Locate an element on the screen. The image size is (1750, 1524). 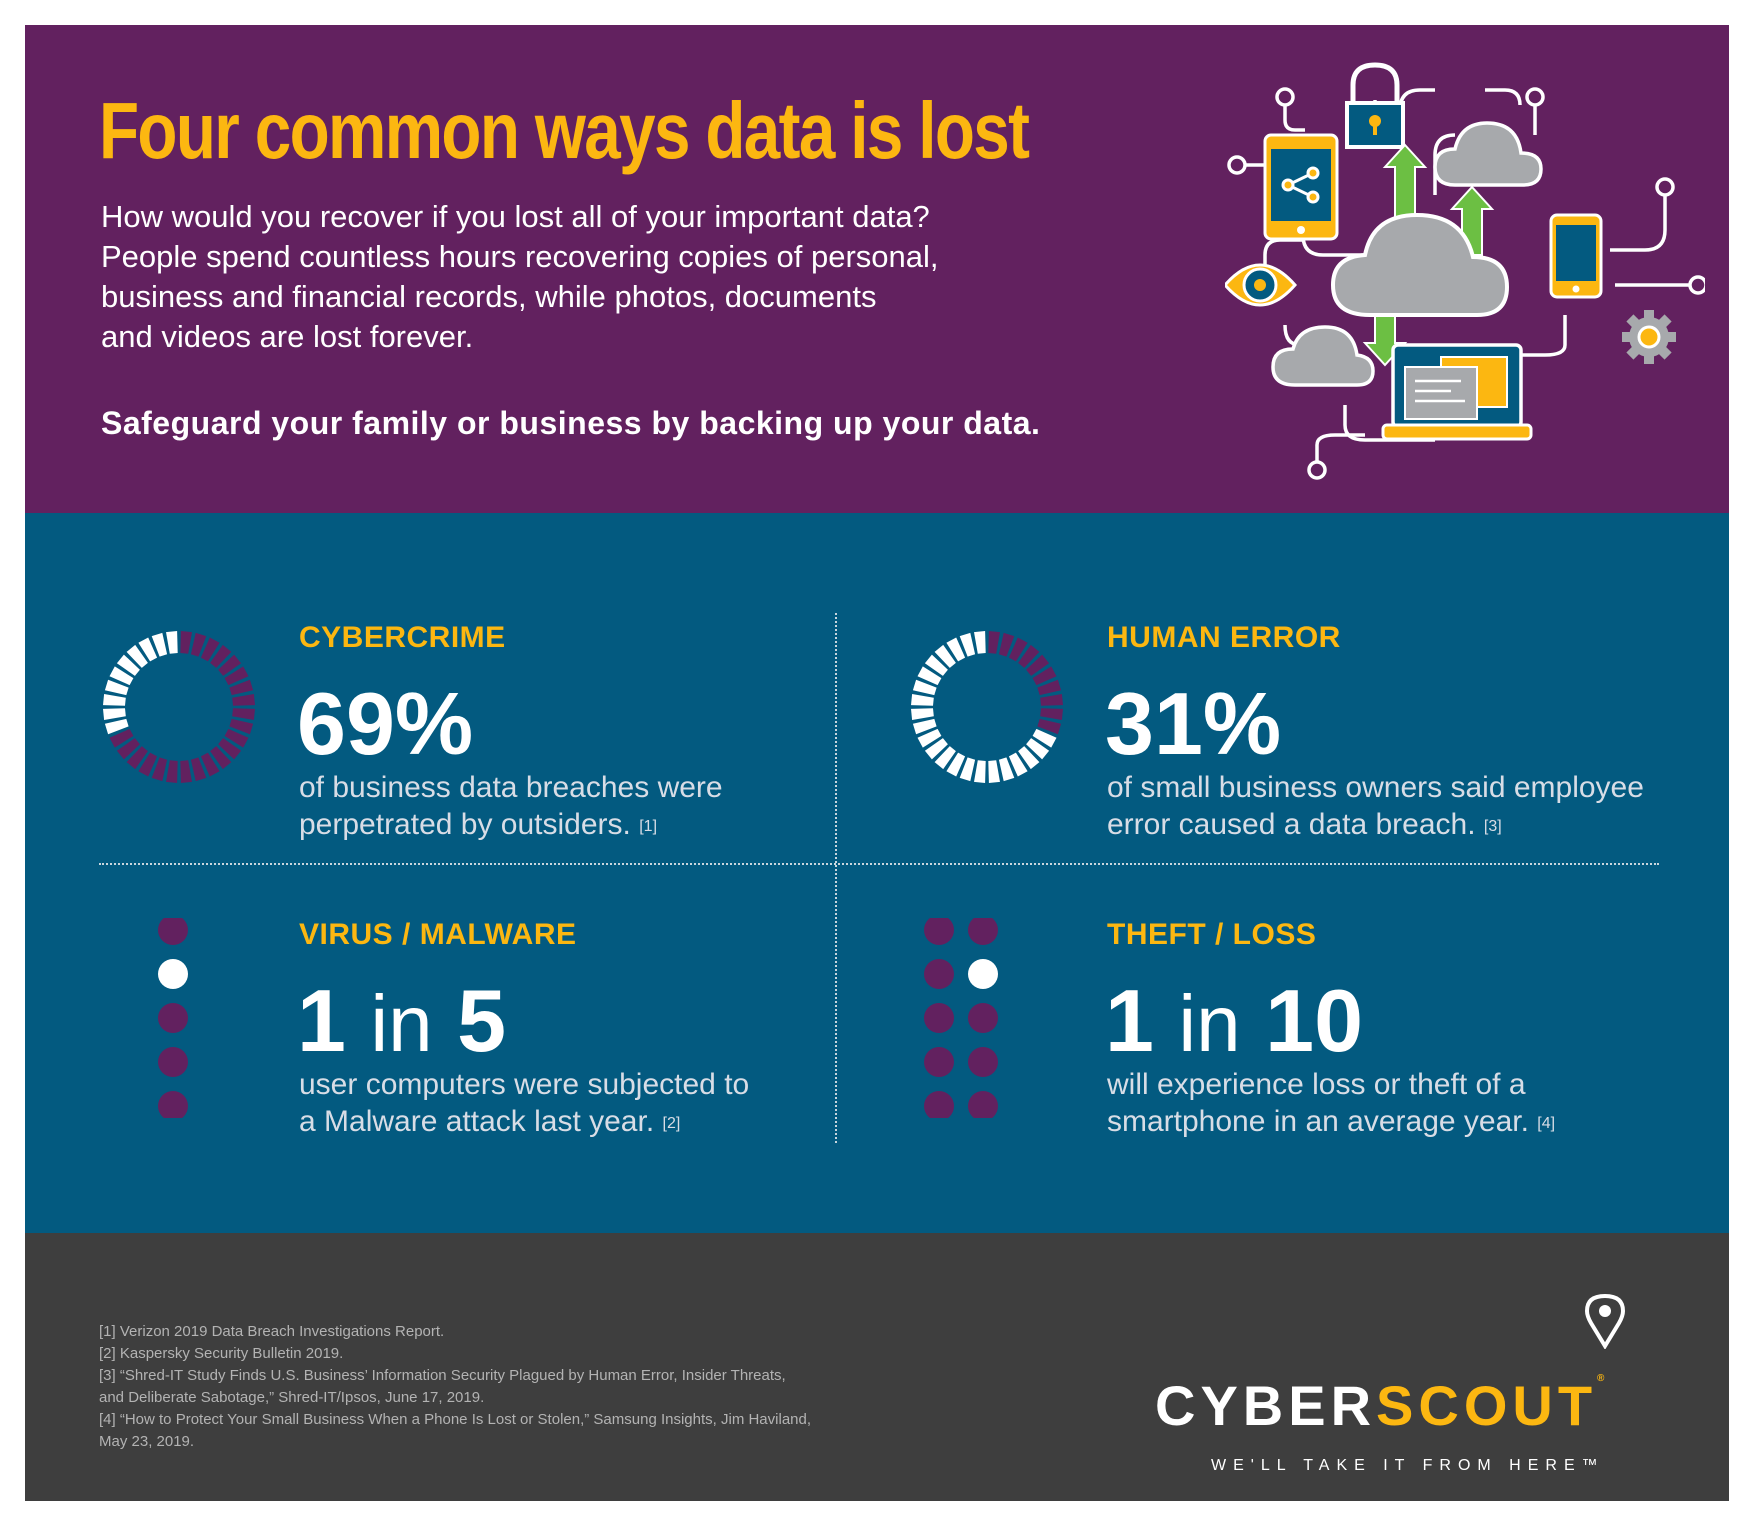
malware-dot-chart is located at coordinates (173, 1018).